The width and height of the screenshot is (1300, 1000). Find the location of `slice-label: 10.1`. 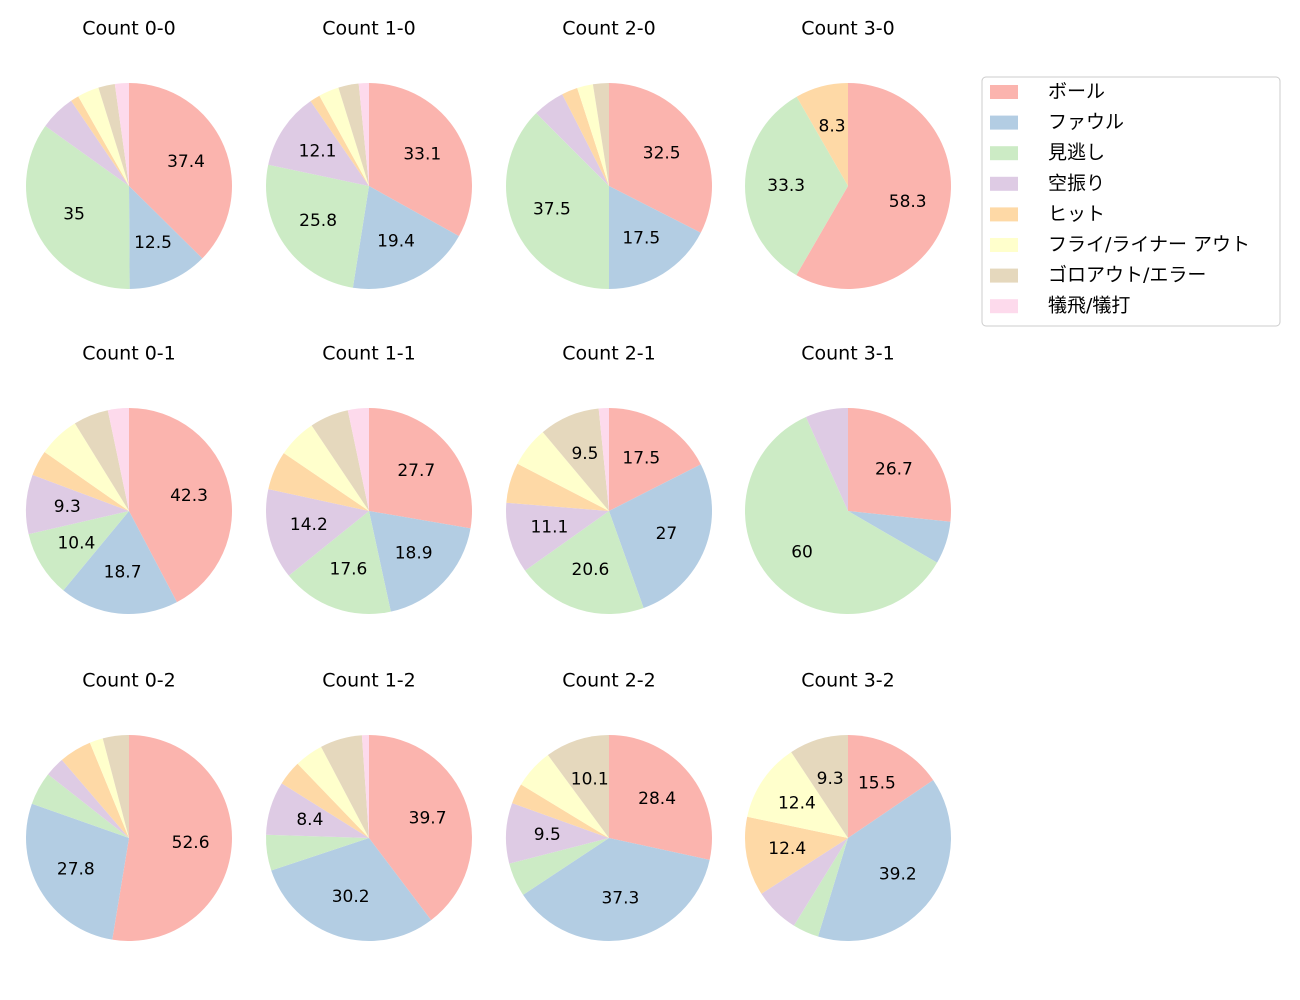

slice-label: 10.1 is located at coordinates (590, 779).